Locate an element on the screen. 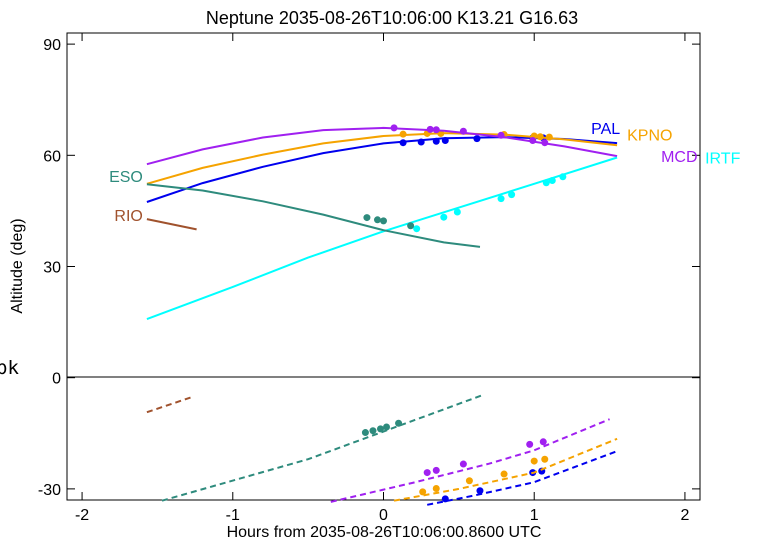 This screenshot has width=780, height=544. x-tick-label: -1 is located at coordinates (233, 515).